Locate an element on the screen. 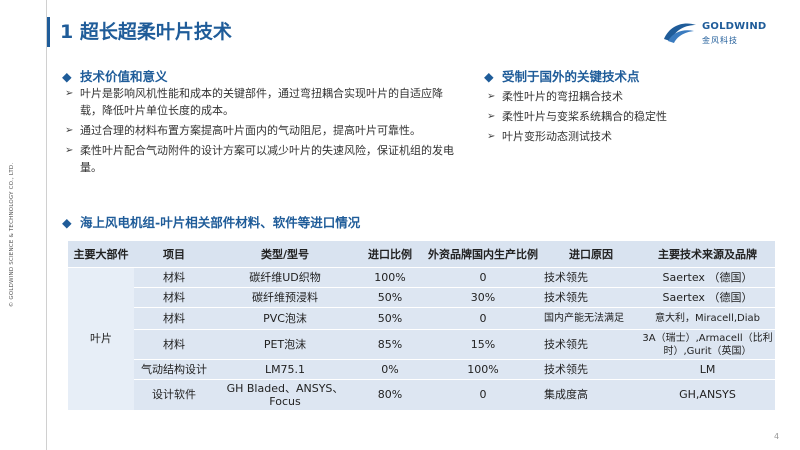 The height and width of the screenshot is (450, 800). table-cell: PVC泡沫 is located at coordinates (285, 318).